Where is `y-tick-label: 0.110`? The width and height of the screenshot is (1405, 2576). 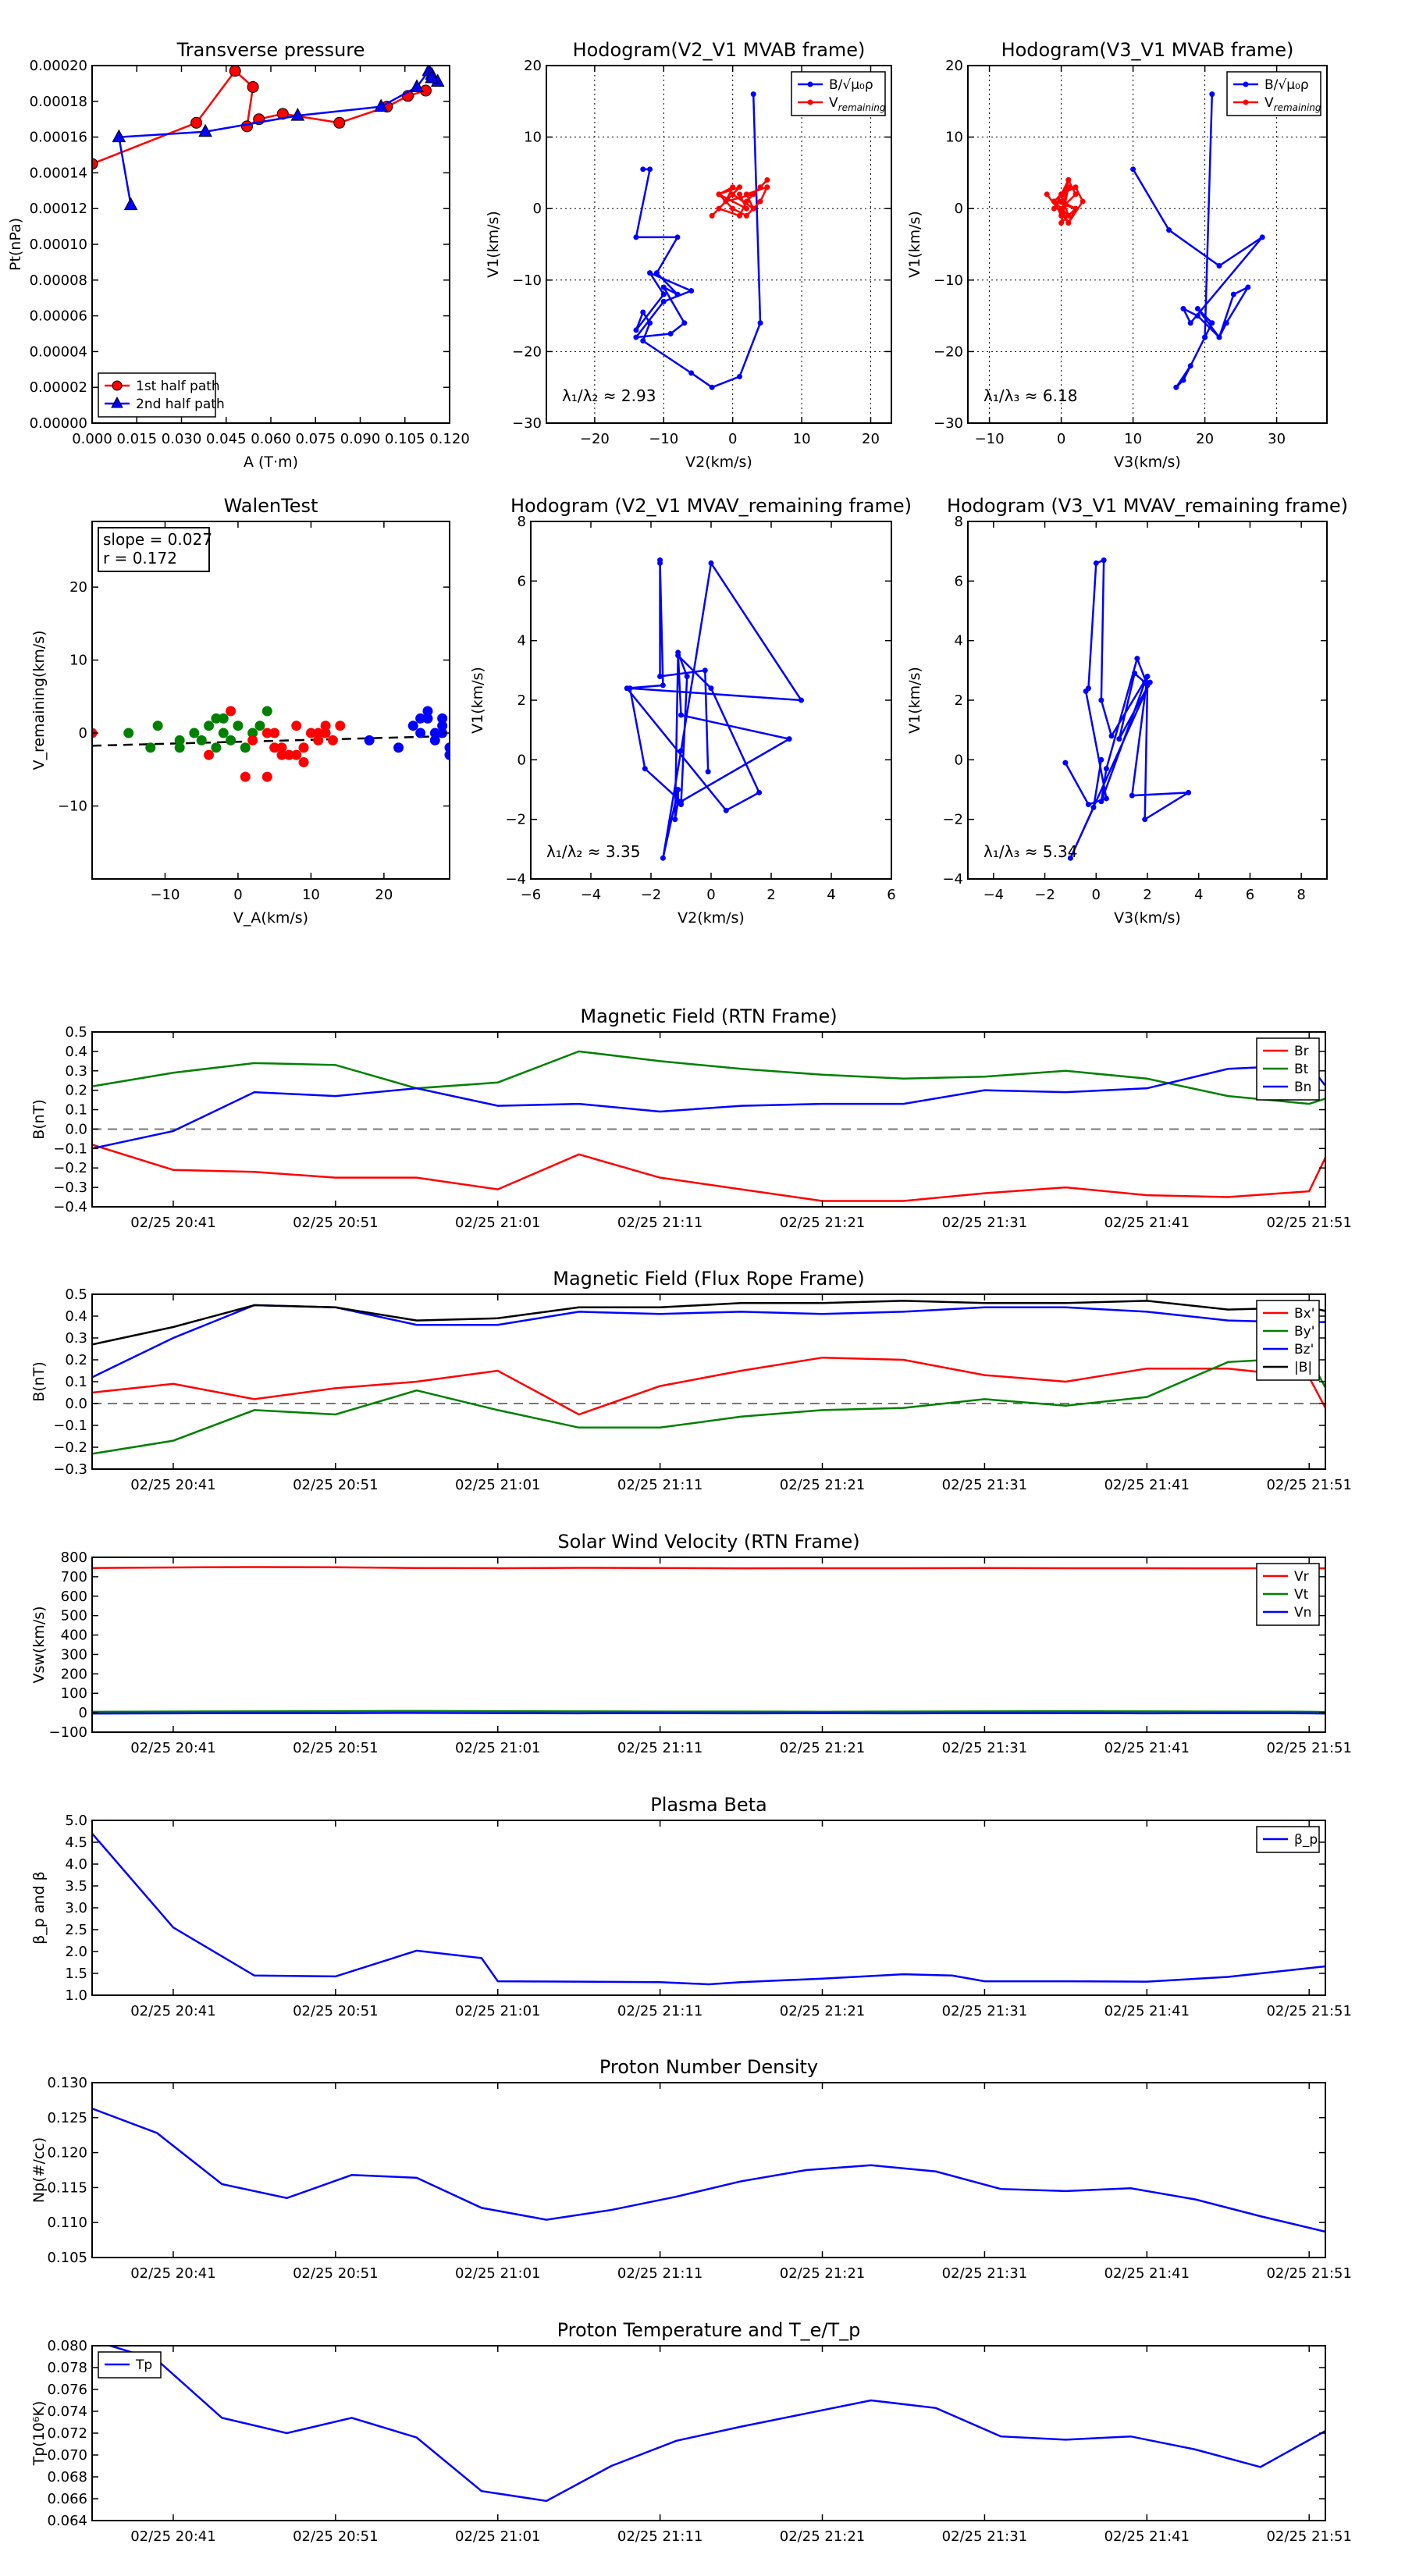
y-tick-label: 0.110 is located at coordinates (67, 2223).